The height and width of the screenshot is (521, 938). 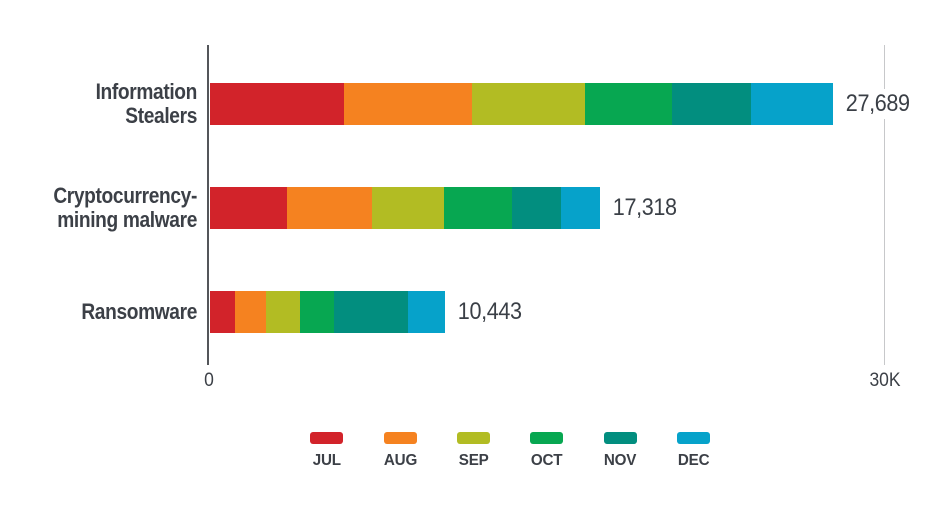 I want to click on category-label-line: Cryptocurrency-, so click(x=125, y=195).